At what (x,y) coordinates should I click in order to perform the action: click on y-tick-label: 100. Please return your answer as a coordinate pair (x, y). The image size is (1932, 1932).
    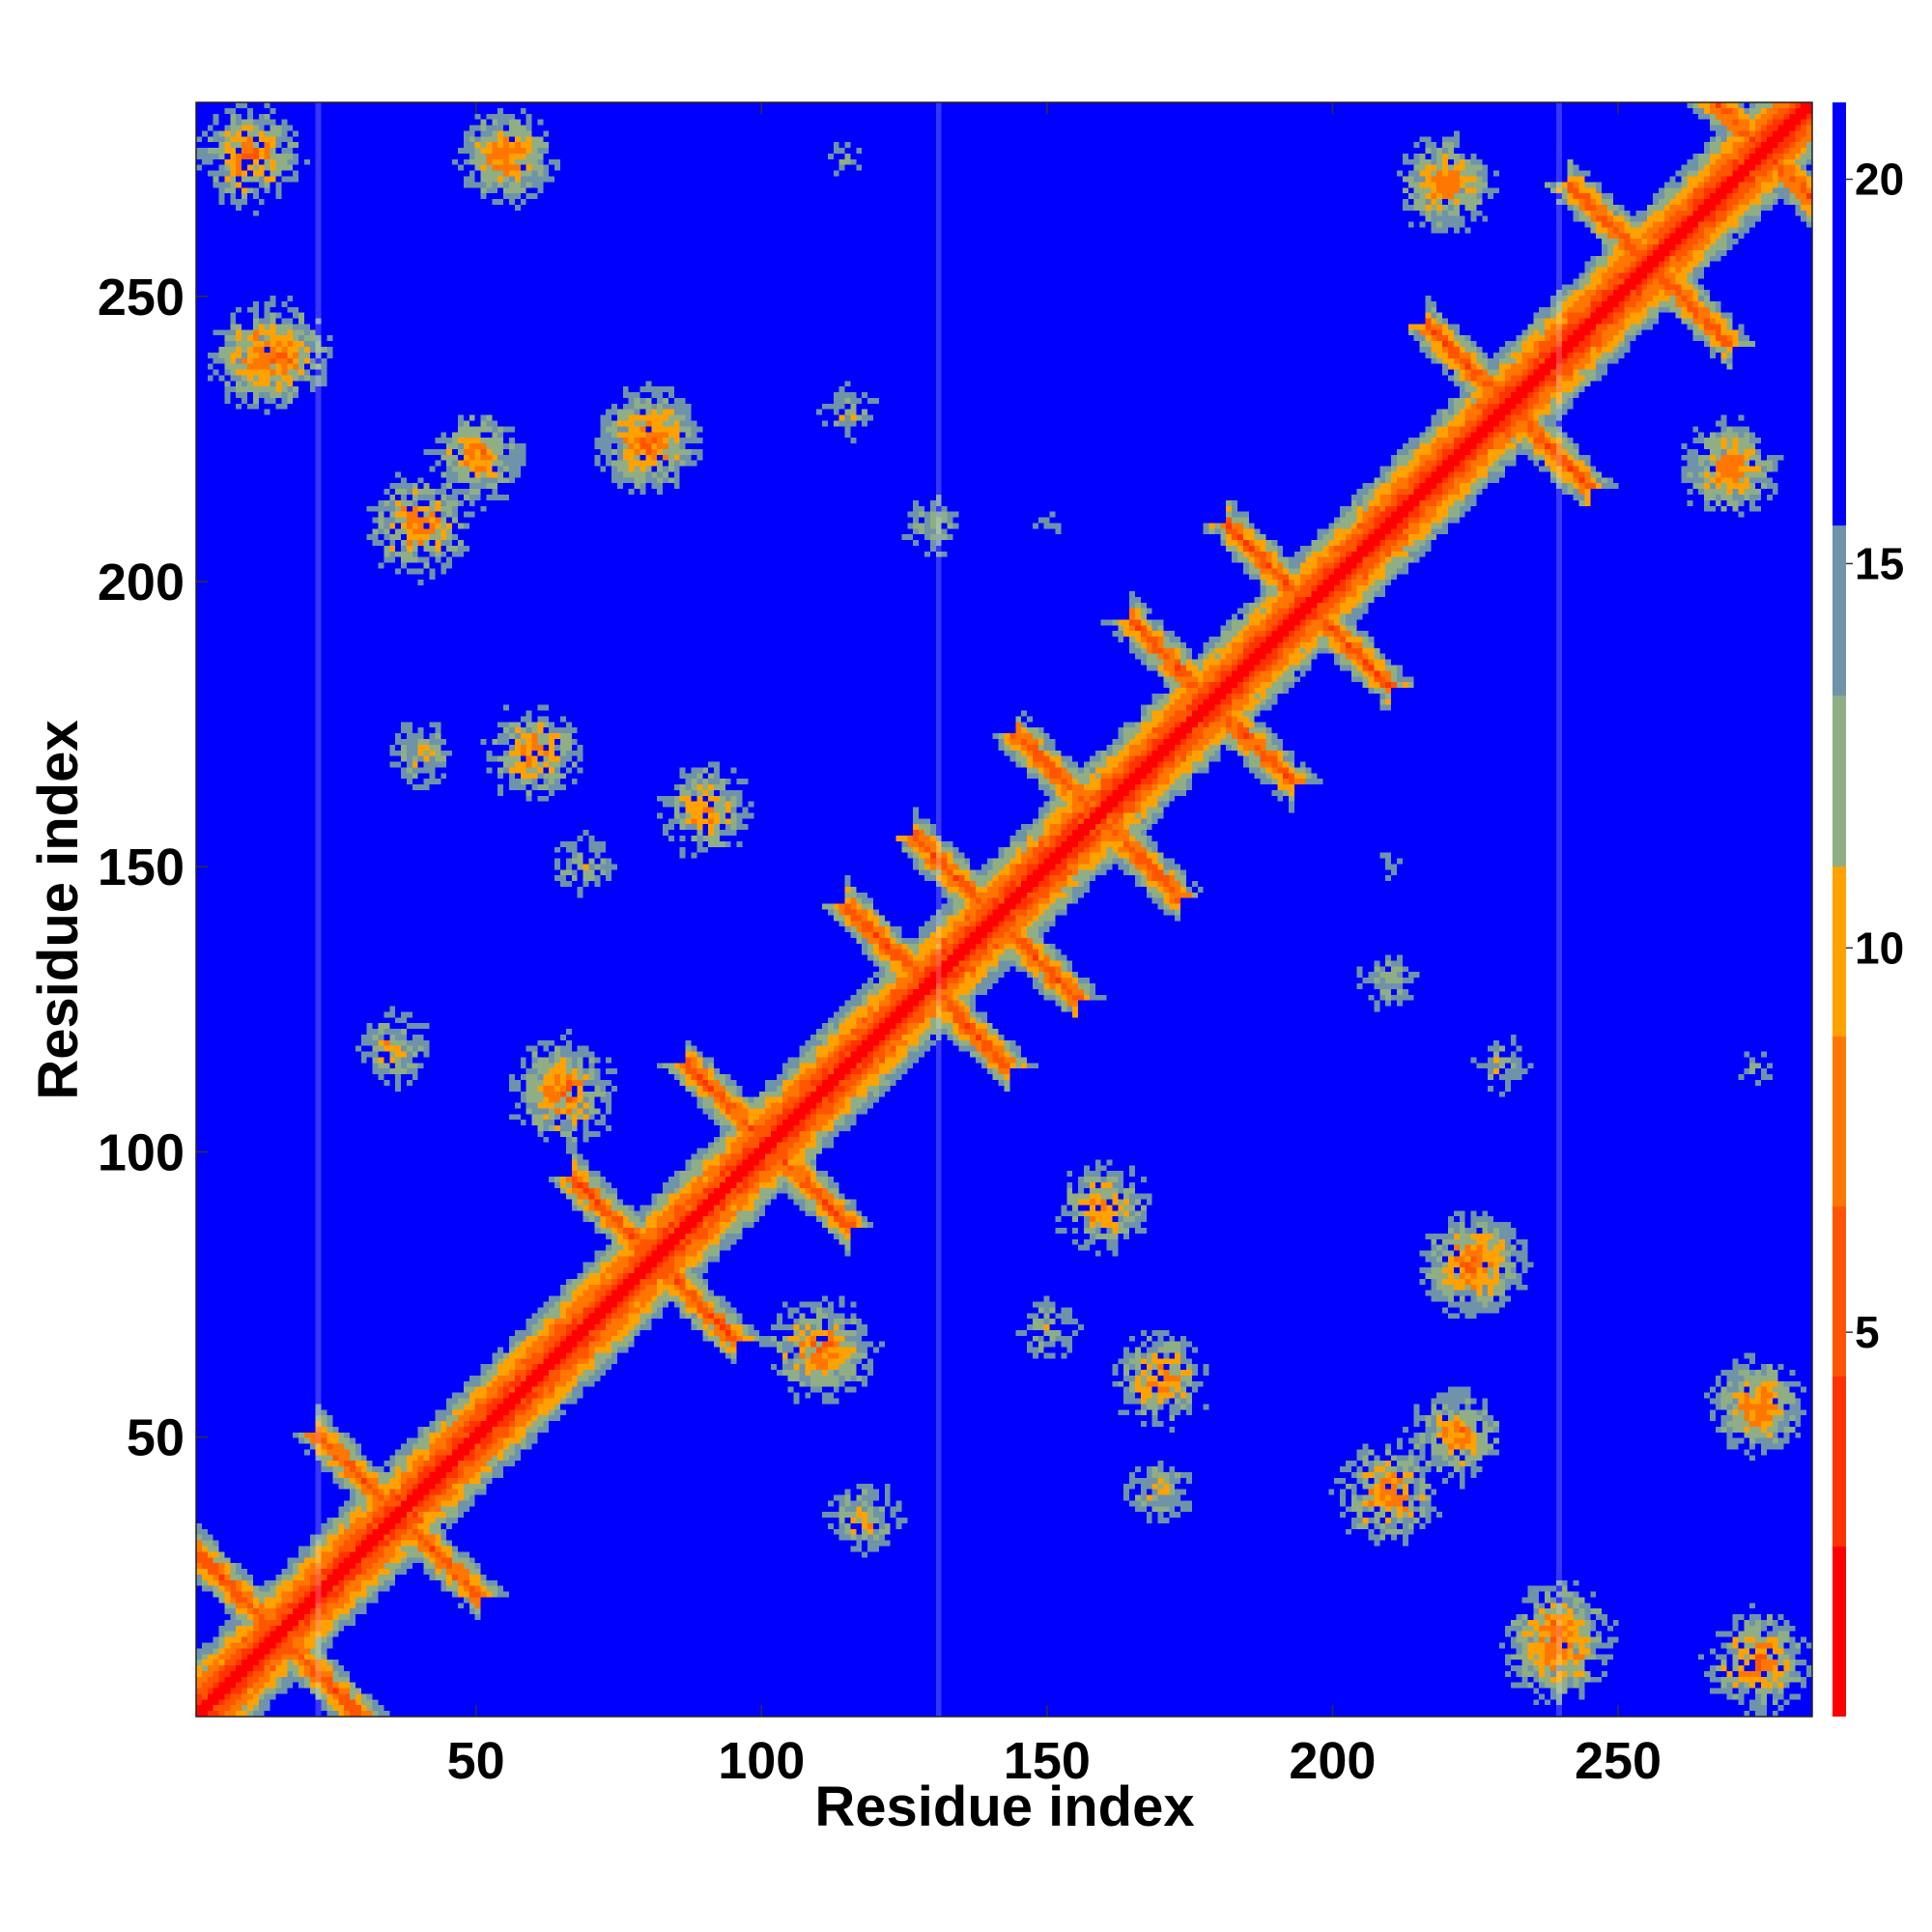
    Looking at the image, I should click on (141, 1152).